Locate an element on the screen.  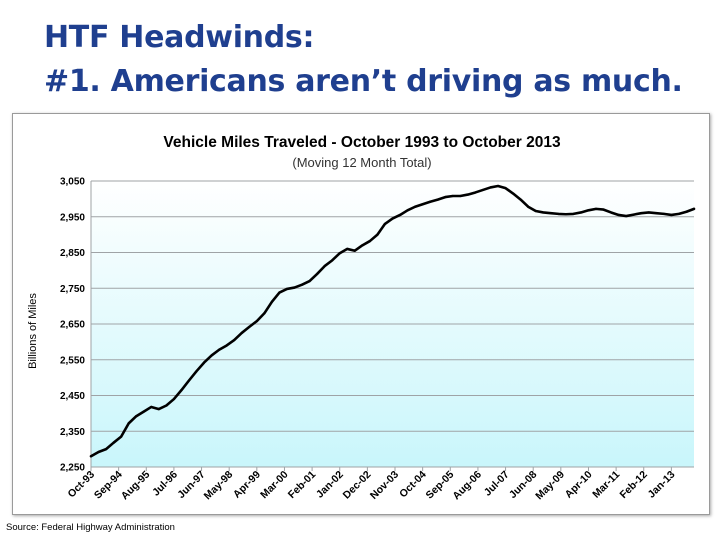
x-tick-label: Jan-13 is located at coordinates (661, 485).